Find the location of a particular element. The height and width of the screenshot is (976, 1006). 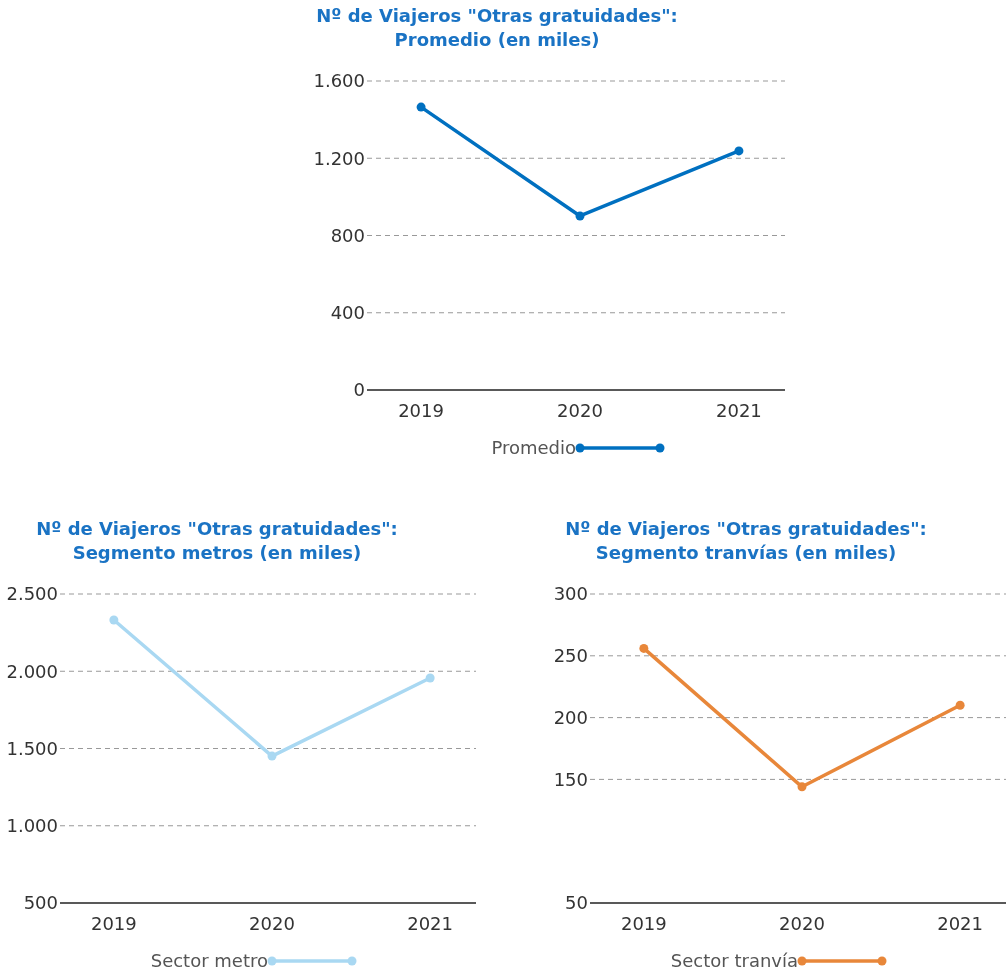

y-tick-label: 800 is located at coordinates (347, 235).